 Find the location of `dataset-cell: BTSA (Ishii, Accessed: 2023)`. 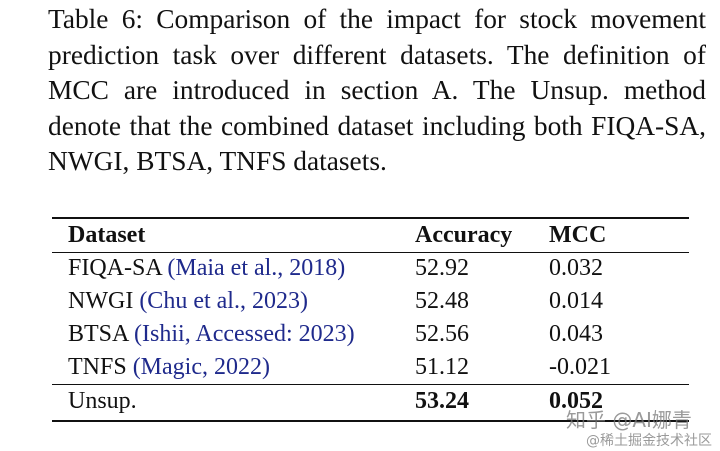

dataset-cell: BTSA (Ishii, Accessed: 2023) is located at coordinates (211, 334).